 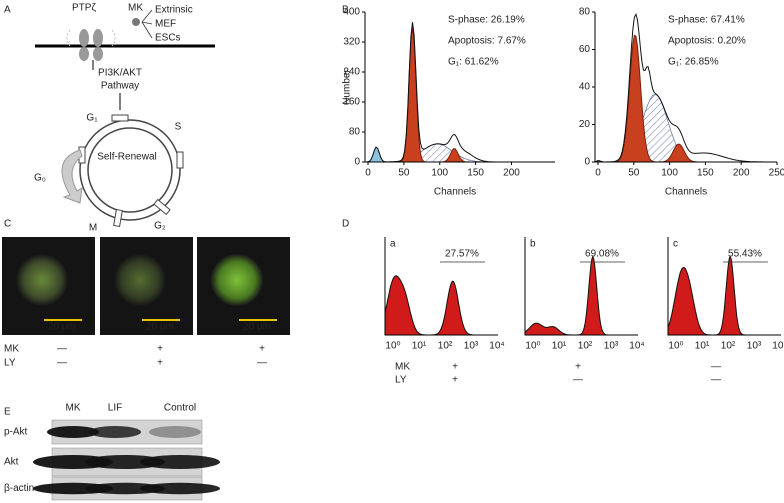 What do you see at coordinates (675, 244) in the screenshot?
I see `plot-letter: c` at bounding box center [675, 244].